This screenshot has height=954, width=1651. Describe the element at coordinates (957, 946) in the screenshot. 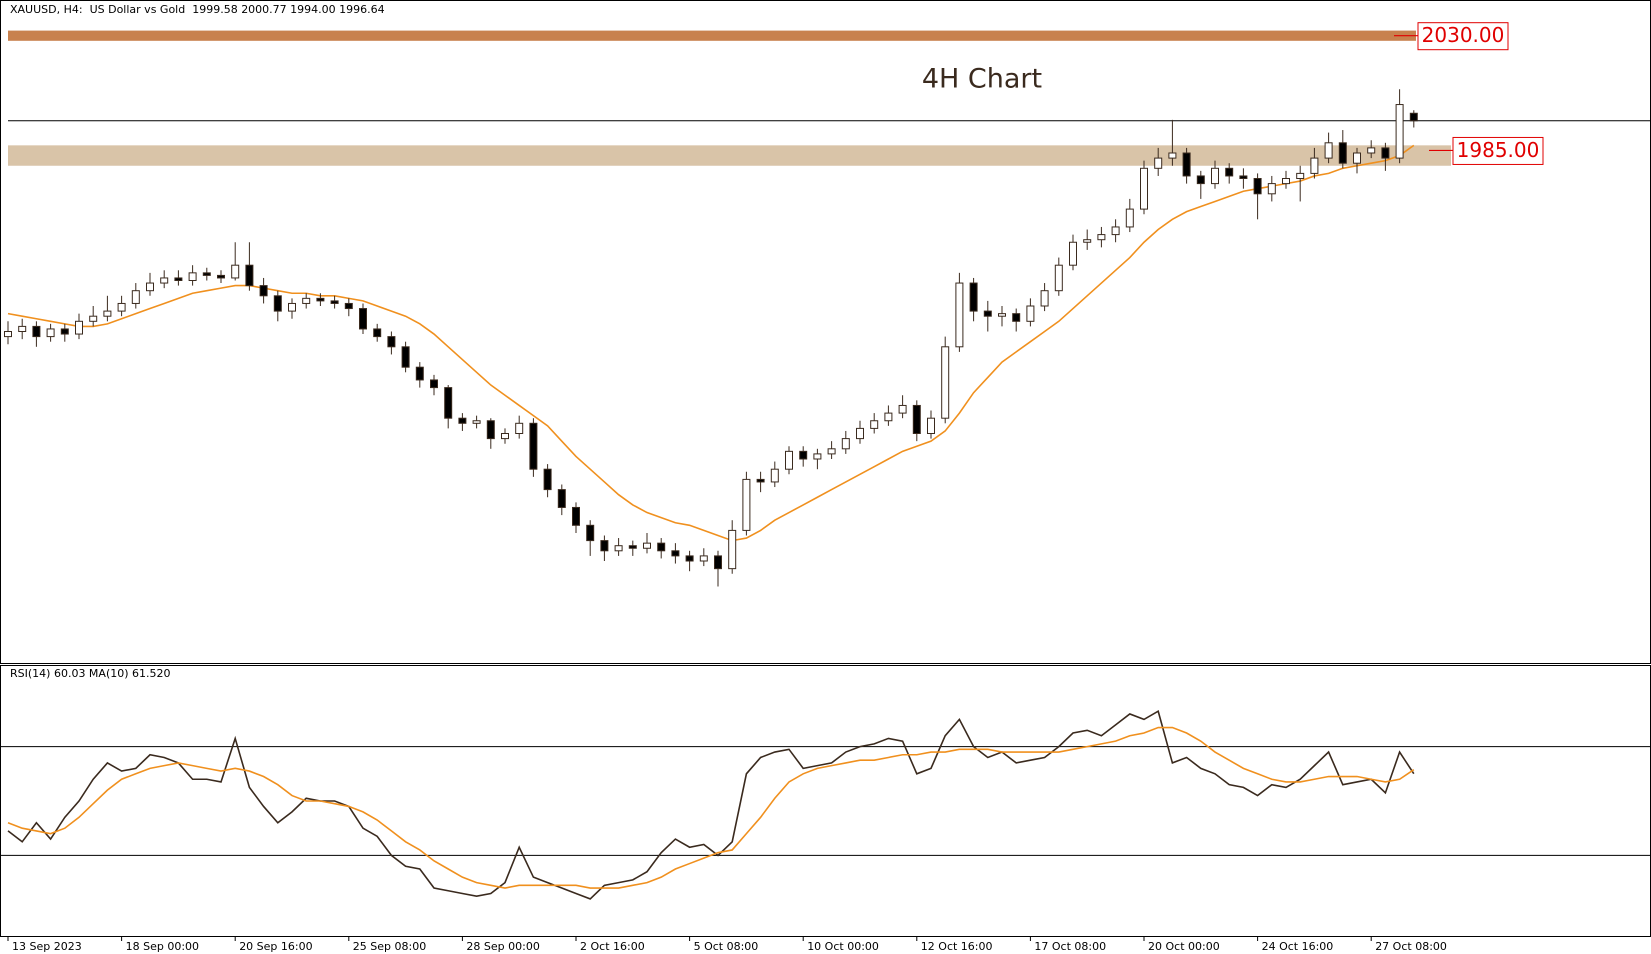

I see `x-tick-label: 12 Oct 16:00` at that location.